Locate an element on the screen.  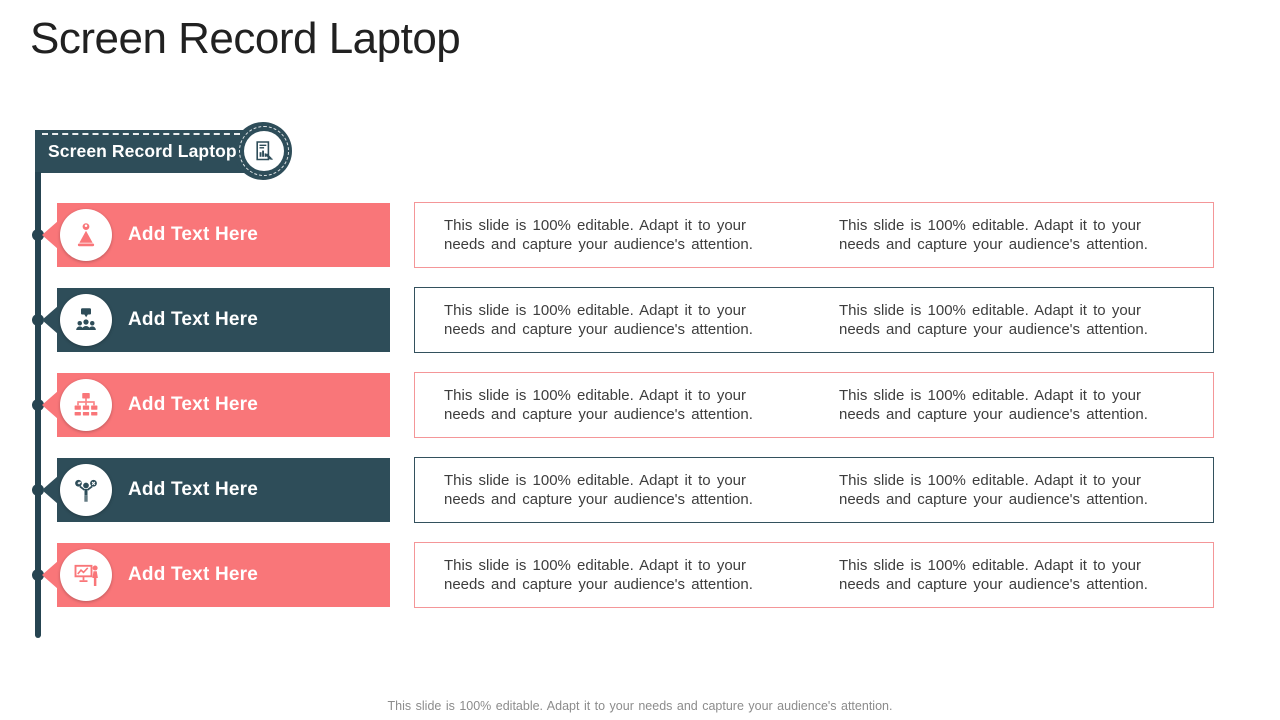
badge-dashed-line is located at coordinates (141, 134).